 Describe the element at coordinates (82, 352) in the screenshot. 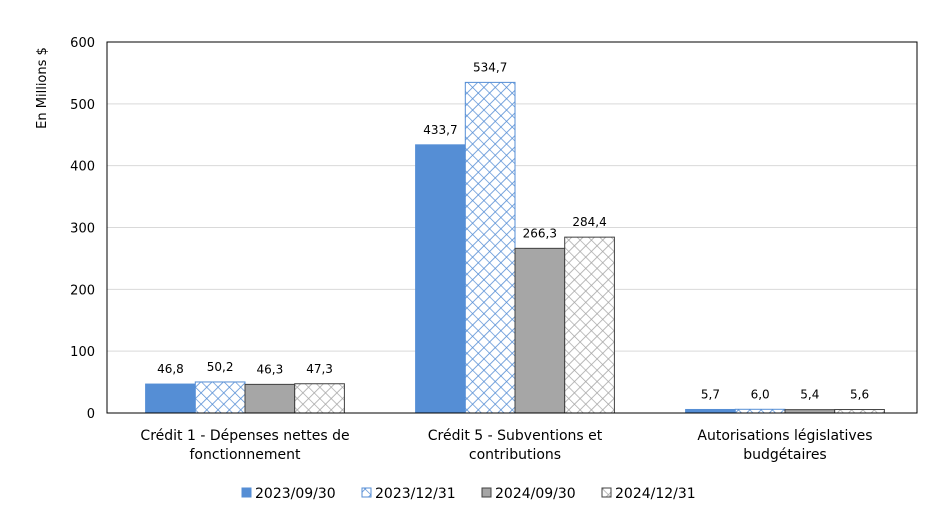

I see `y-tick-label: 100` at that location.